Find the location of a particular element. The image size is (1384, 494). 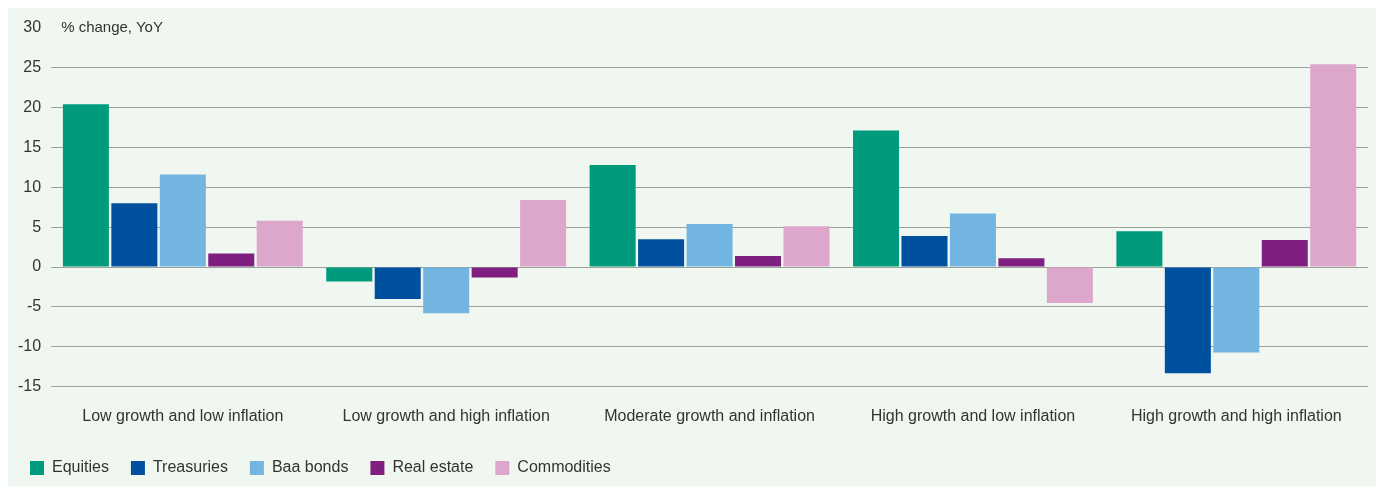

y-tick-label: 15 is located at coordinates (32, 146).